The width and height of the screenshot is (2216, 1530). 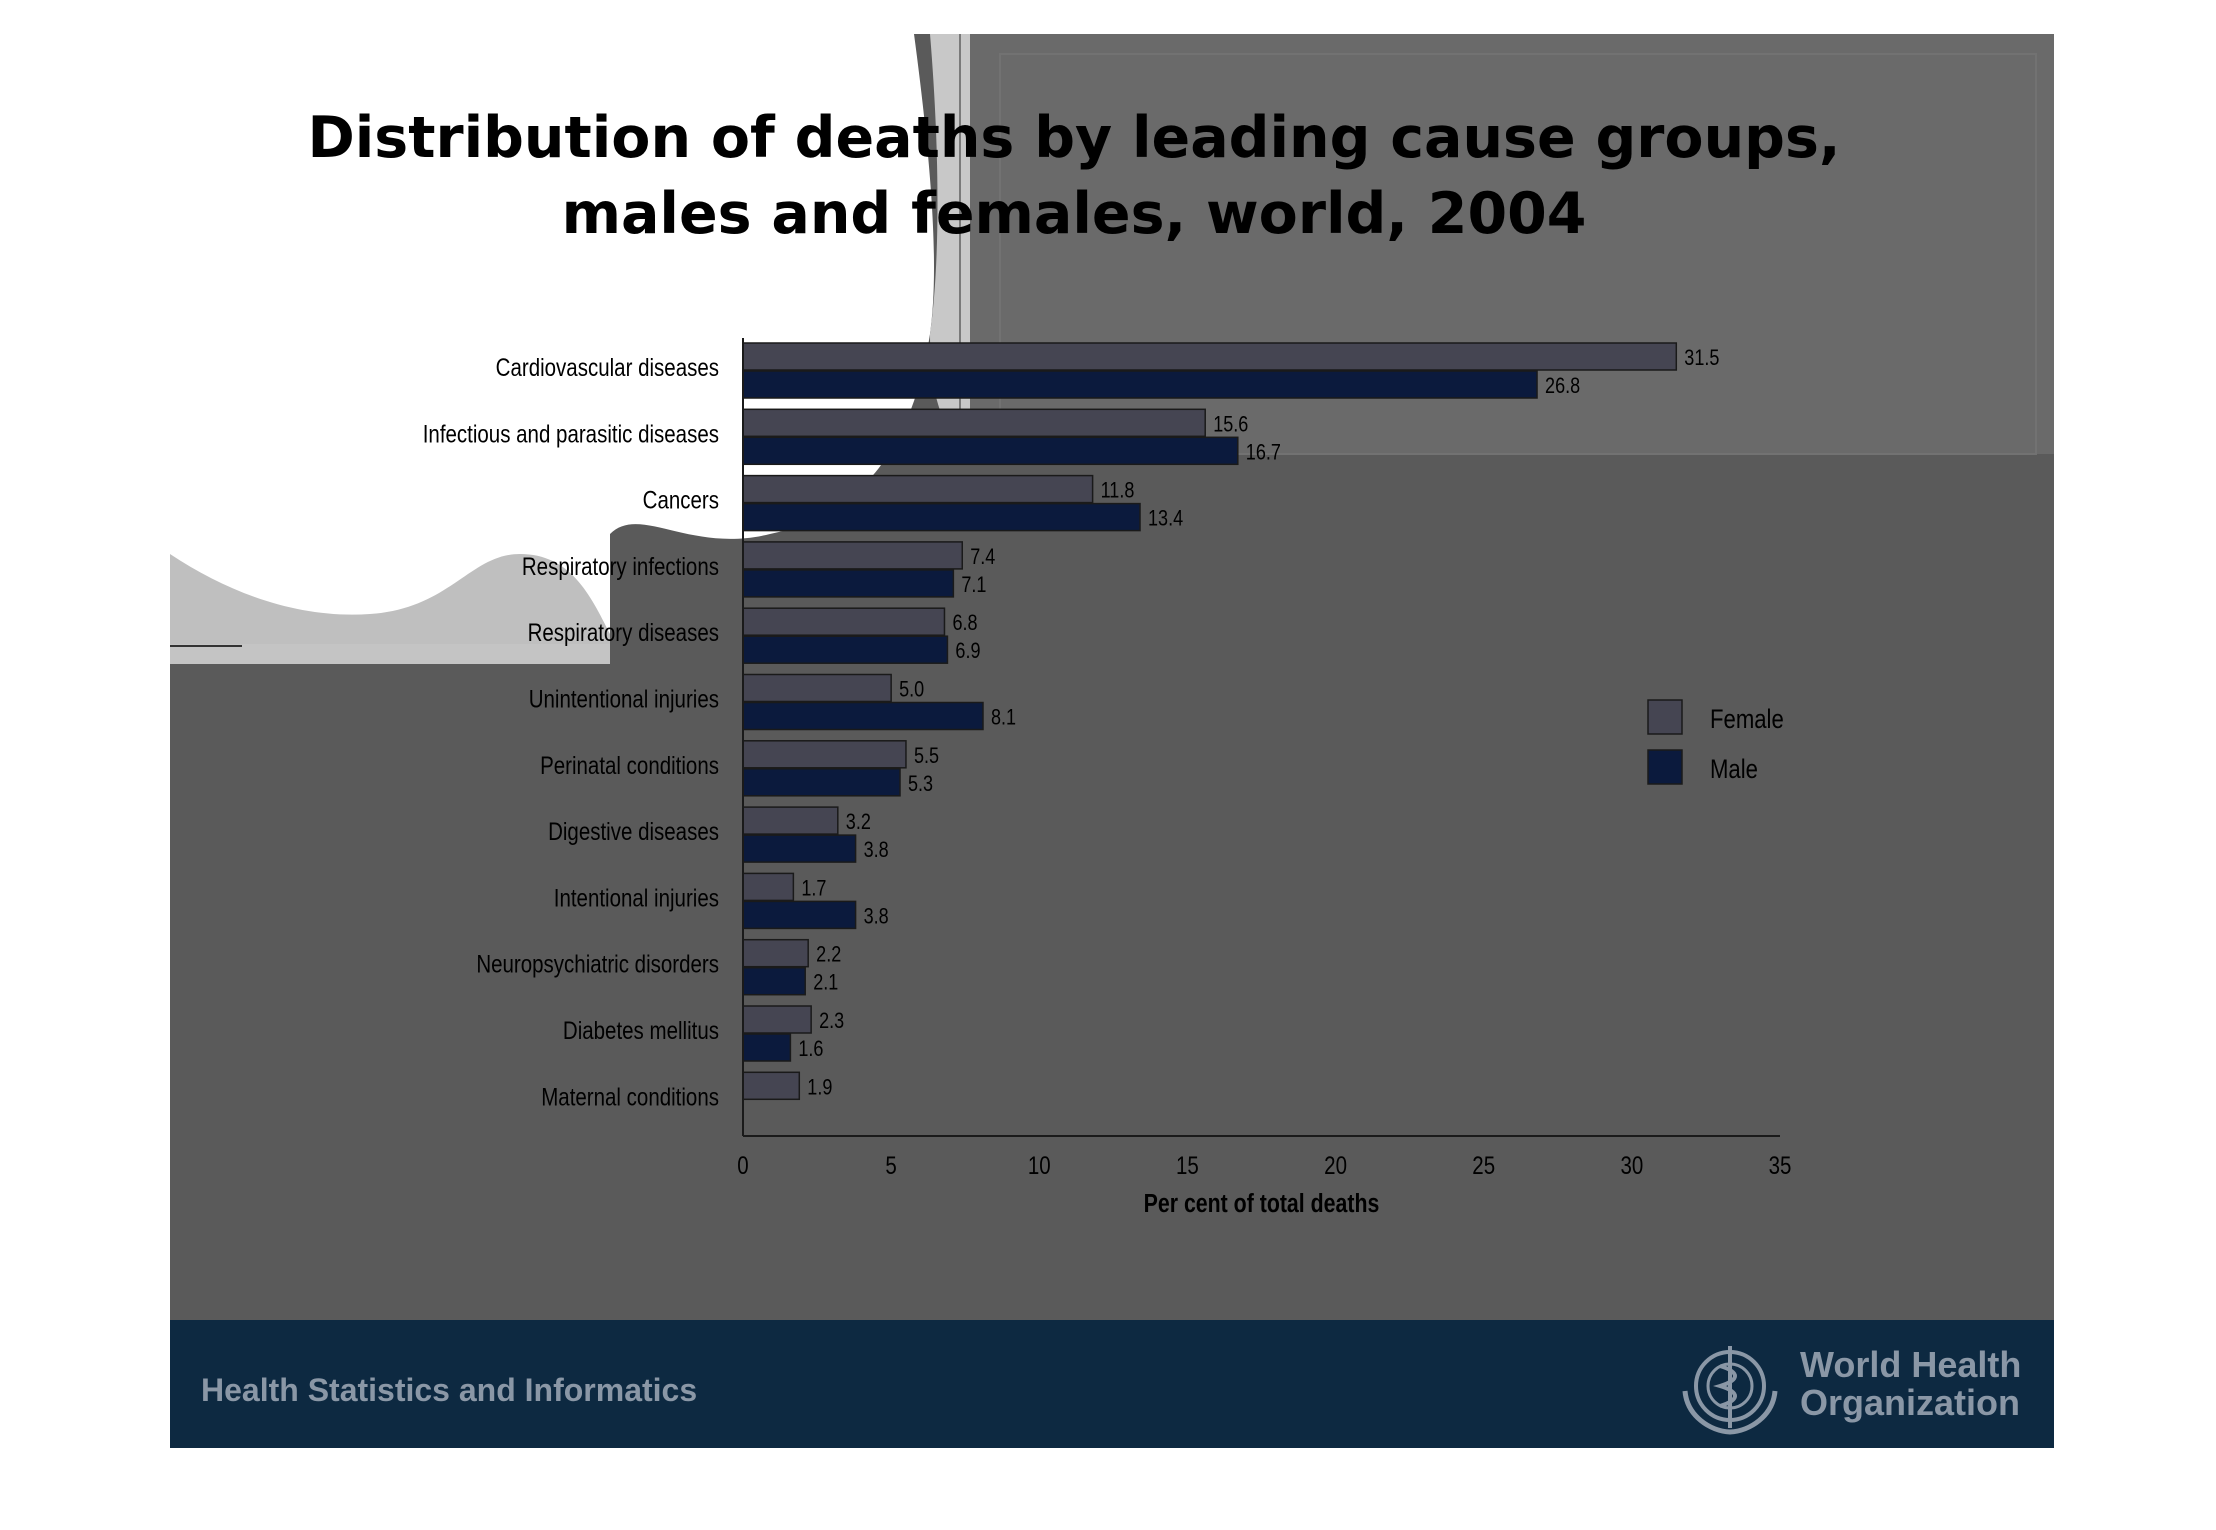 What do you see at coordinates (926, 756) in the screenshot?
I see `data-label: 5.5` at bounding box center [926, 756].